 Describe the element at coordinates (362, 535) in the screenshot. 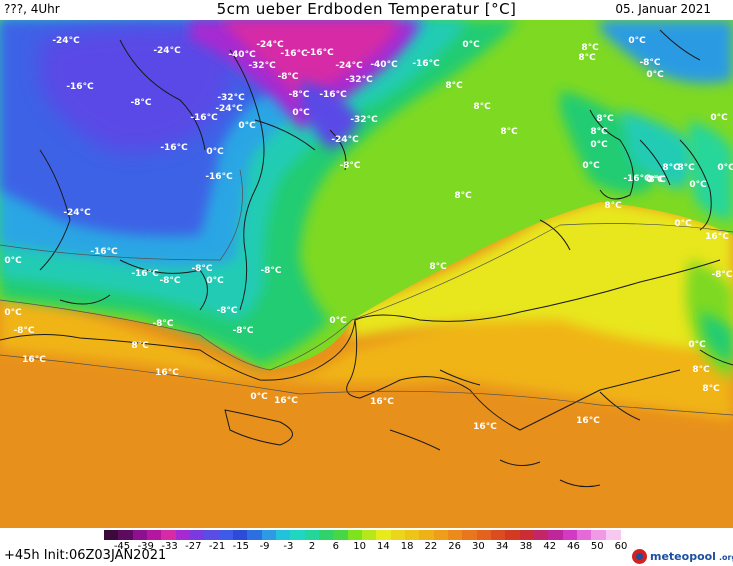

I see `temperature-color-scale` at that location.